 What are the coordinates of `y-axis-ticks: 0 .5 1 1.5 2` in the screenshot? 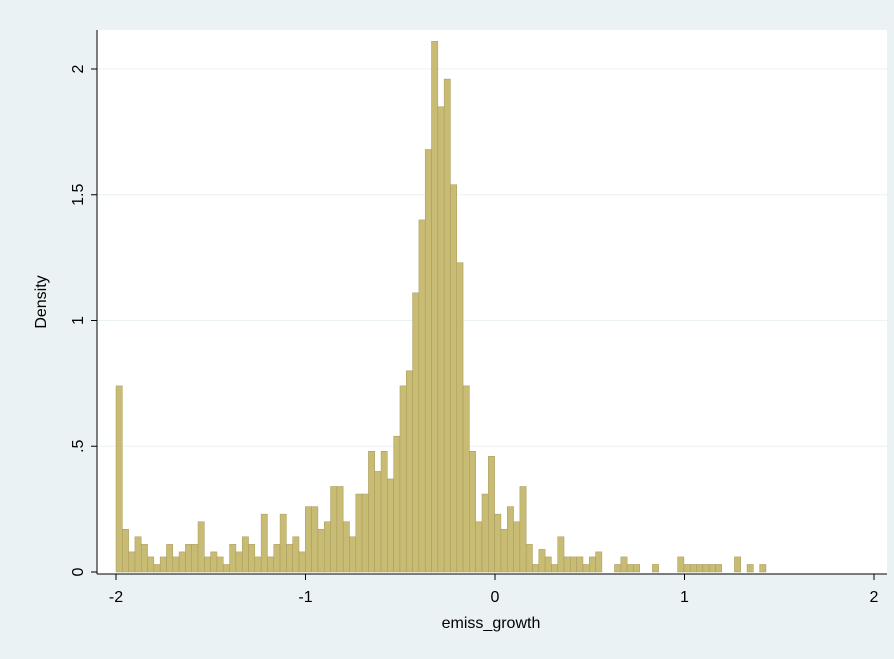 It's located at (83, 320).